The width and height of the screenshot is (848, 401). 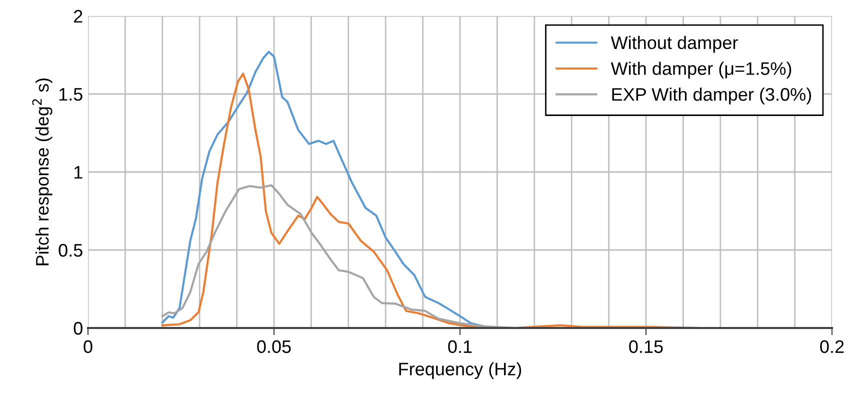 I want to click on legend-label: EXP With damper (3.0%), so click(x=712, y=96).